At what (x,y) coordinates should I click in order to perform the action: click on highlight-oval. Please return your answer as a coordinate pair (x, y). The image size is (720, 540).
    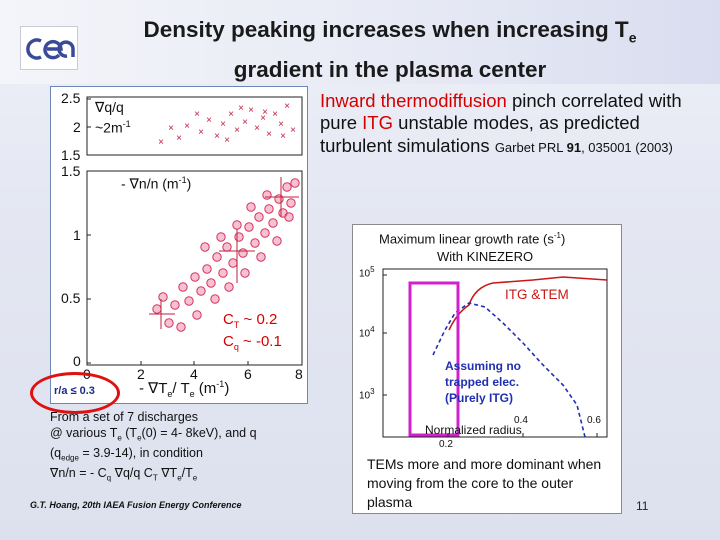
    Looking at the image, I should click on (75, 393).